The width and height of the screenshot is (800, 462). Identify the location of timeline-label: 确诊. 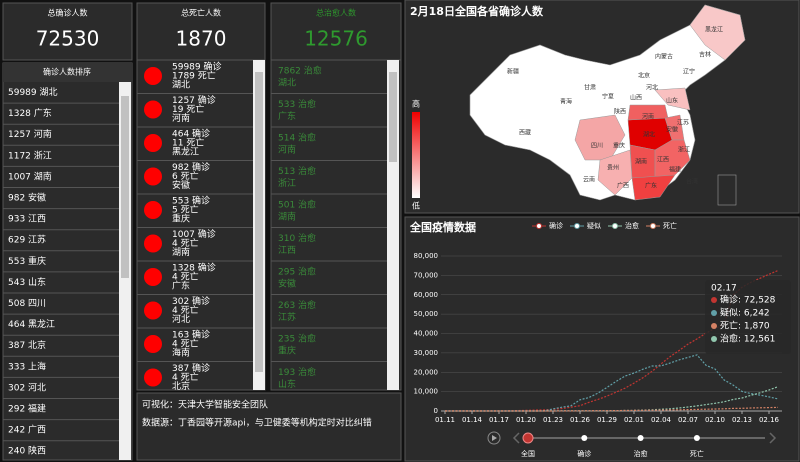
(584, 453).